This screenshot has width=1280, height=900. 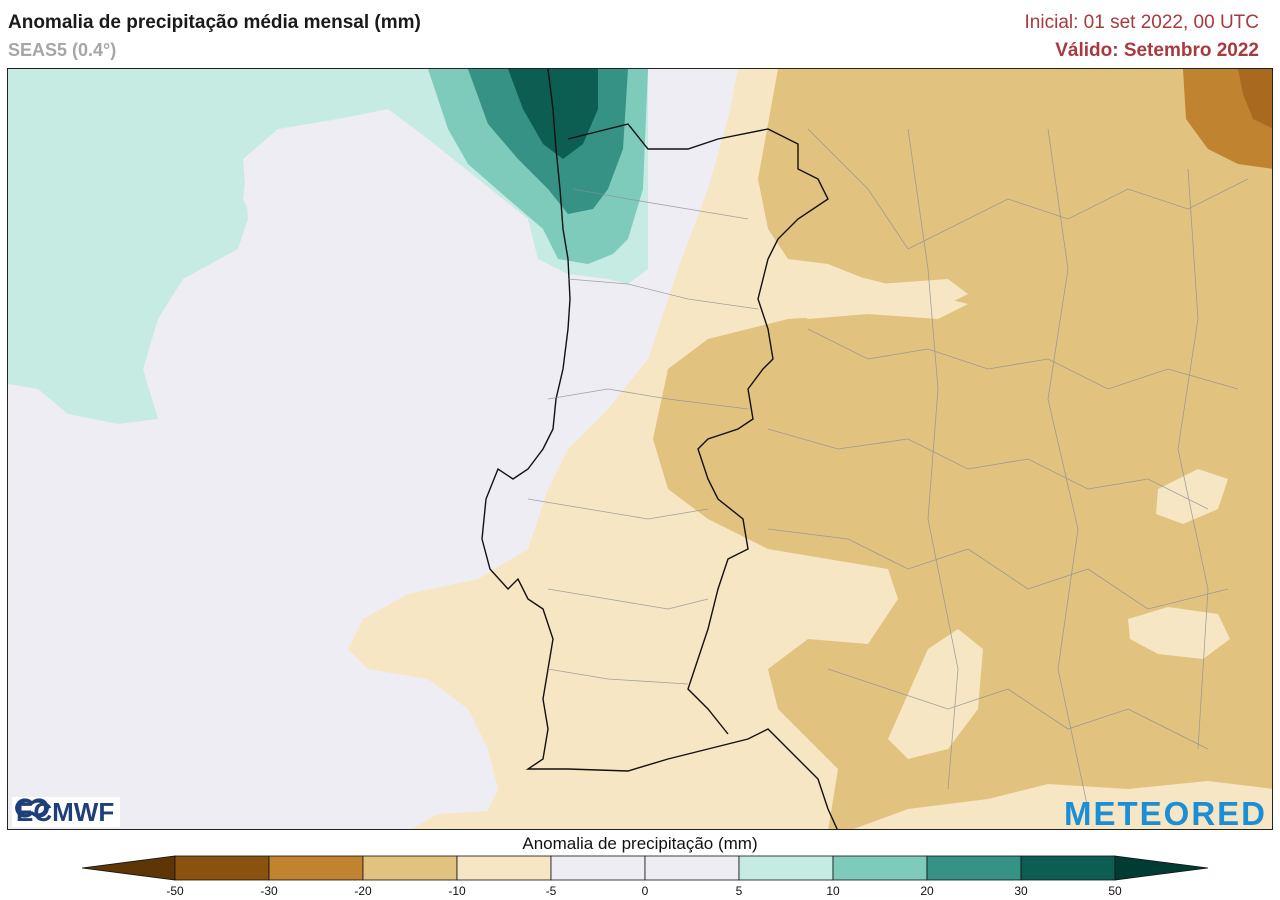 I want to click on pale-pocket-south, so click(x=935, y=694).